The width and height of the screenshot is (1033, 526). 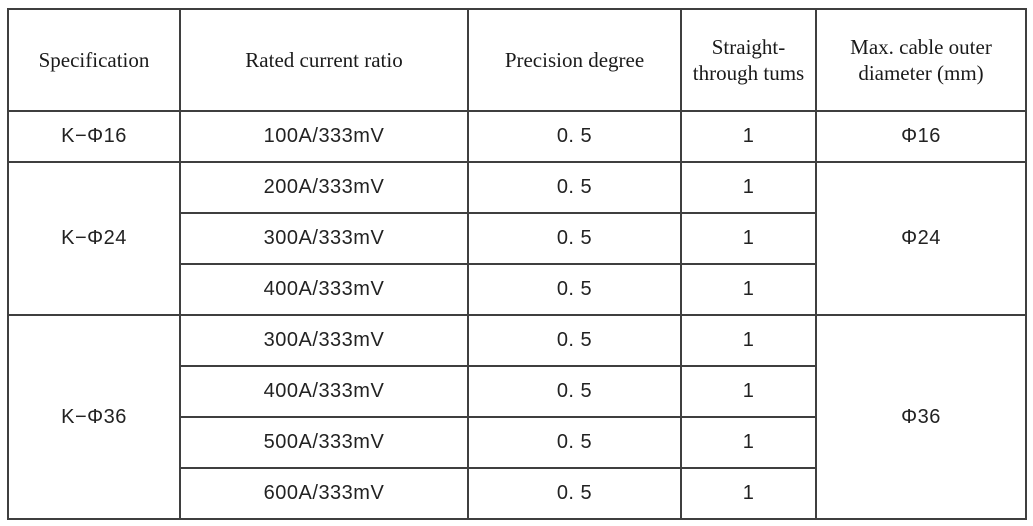 What do you see at coordinates (921, 60) in the screenshot?
I see `header-max-cable-outer-diameter: Max. cable outer diameter (mm)` at bounding box center [921, 60].